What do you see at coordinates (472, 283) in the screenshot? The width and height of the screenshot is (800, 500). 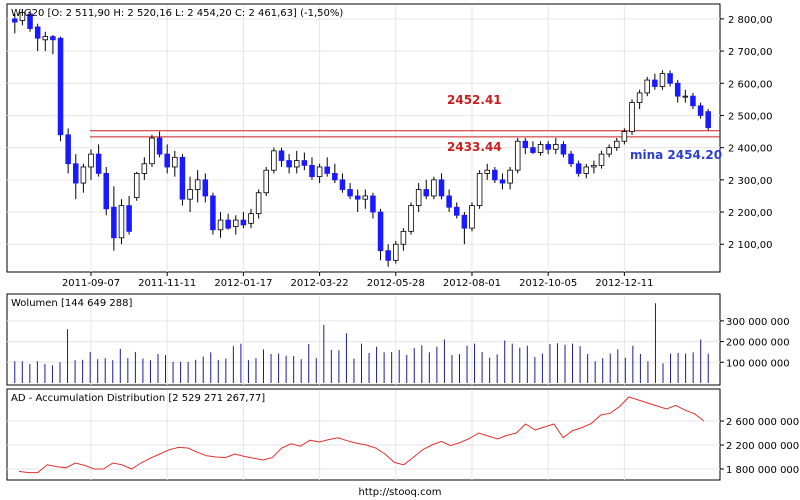 I see `price-x-tick-label: 2012-08-01` at bounding box center [472, 283].